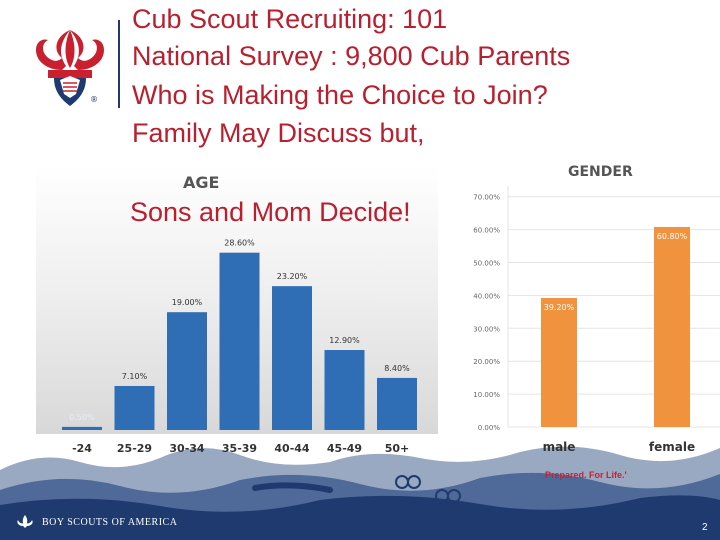  Describe the element at coordinates (135, 376) in the screenshot. I see `age-data-label: 7.10%` at that location.